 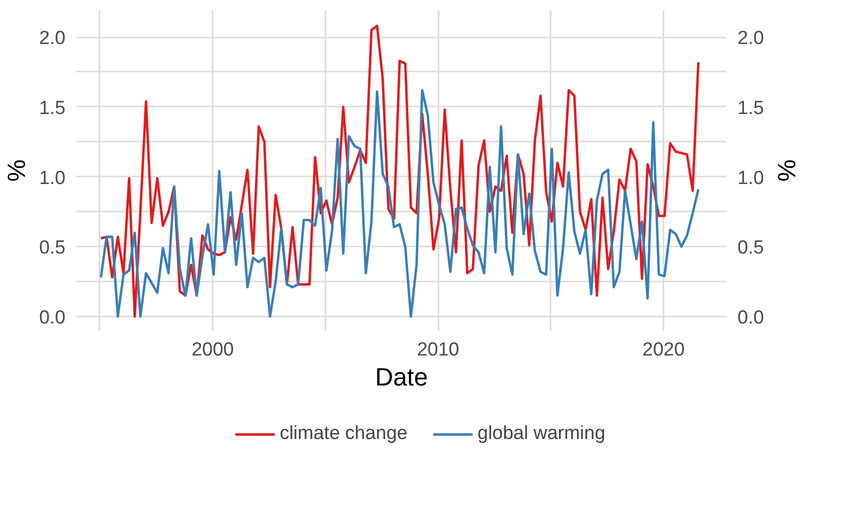 I want to click on y2-tick-label: 2.0, so click(x=751, y=39).